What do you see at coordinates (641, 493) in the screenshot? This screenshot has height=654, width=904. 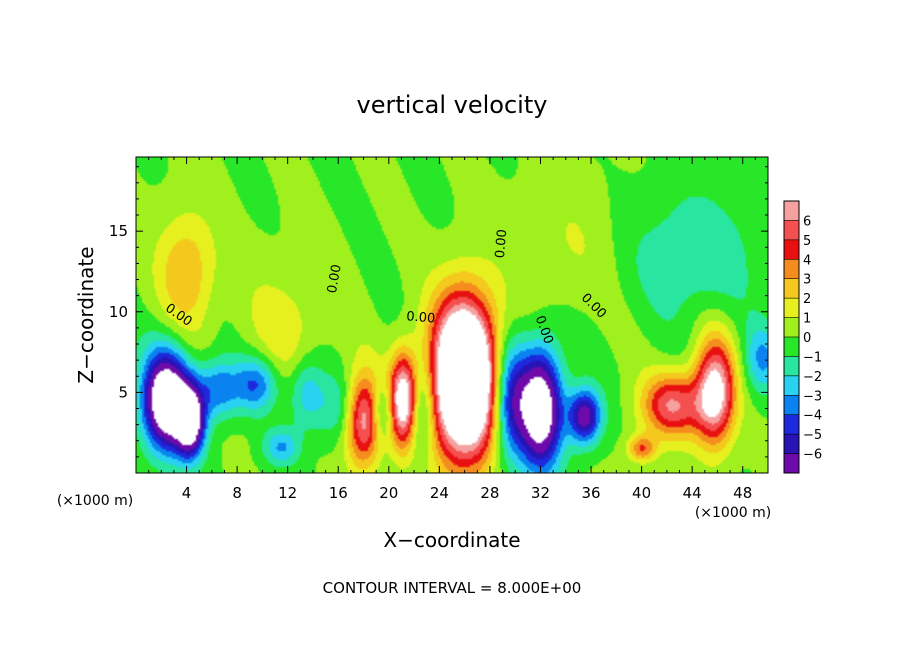 I see `x-tick-label: 40` at bounding box center [641, 493].